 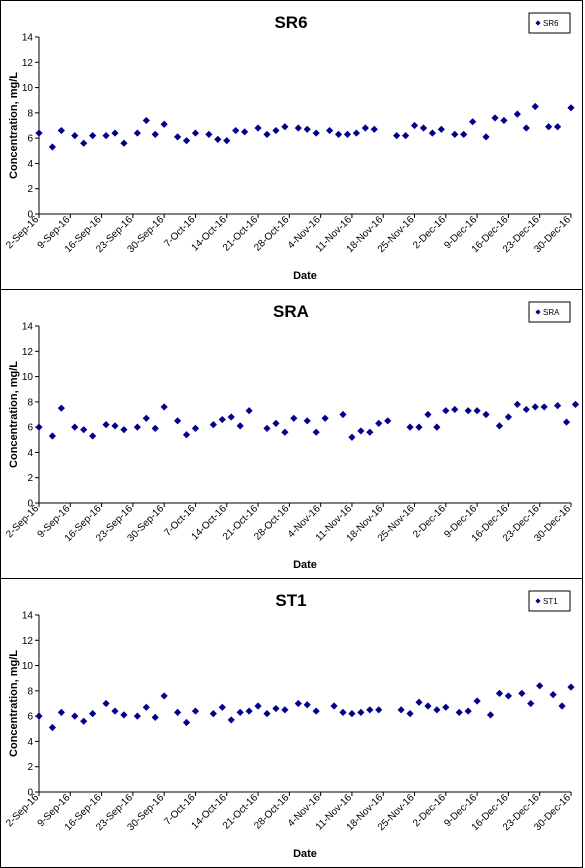 I want to click on x-axis-title: Date, so click(x=305, y=276).